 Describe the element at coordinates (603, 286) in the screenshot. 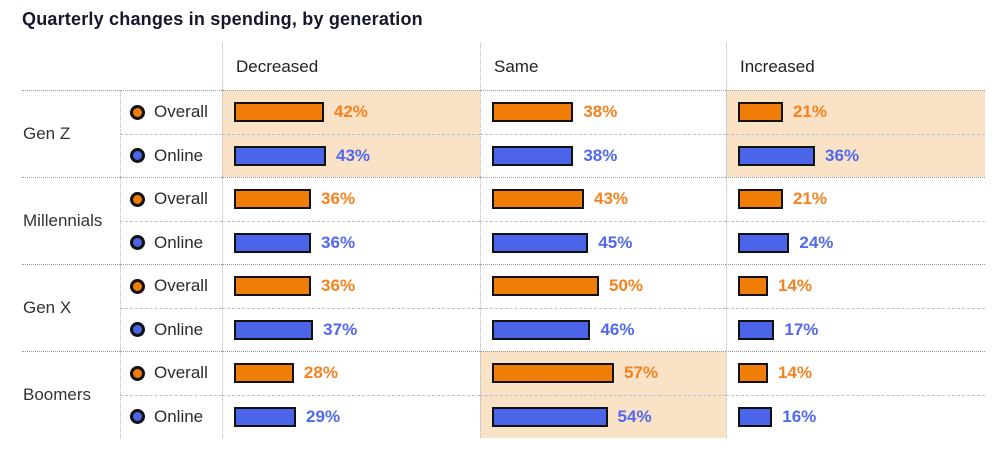

I see `bar-cell: 50%` at that location.